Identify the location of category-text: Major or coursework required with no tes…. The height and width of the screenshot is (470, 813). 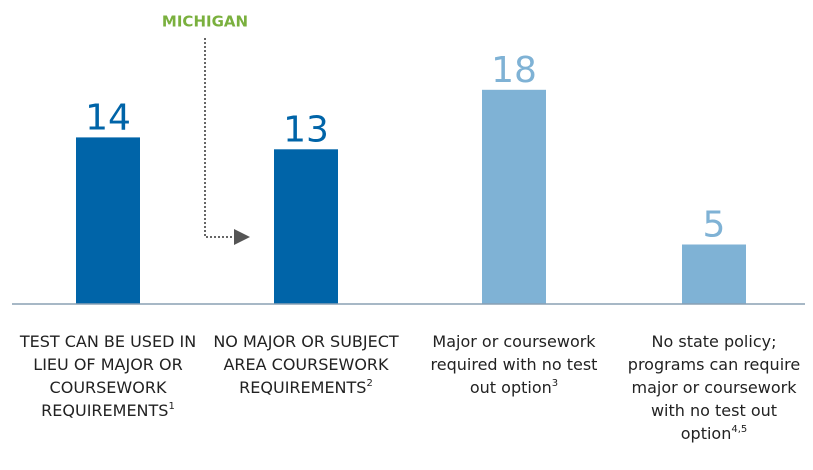
(514, 364).